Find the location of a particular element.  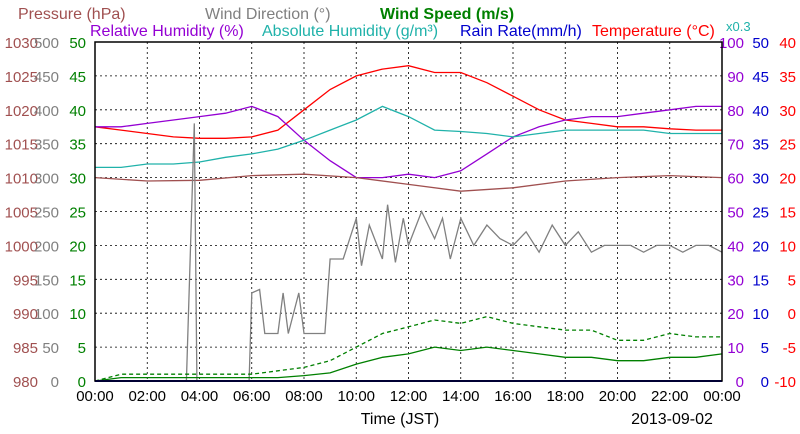

tick-label-relative-humidity: 70 is located at coordinates (735, 145).